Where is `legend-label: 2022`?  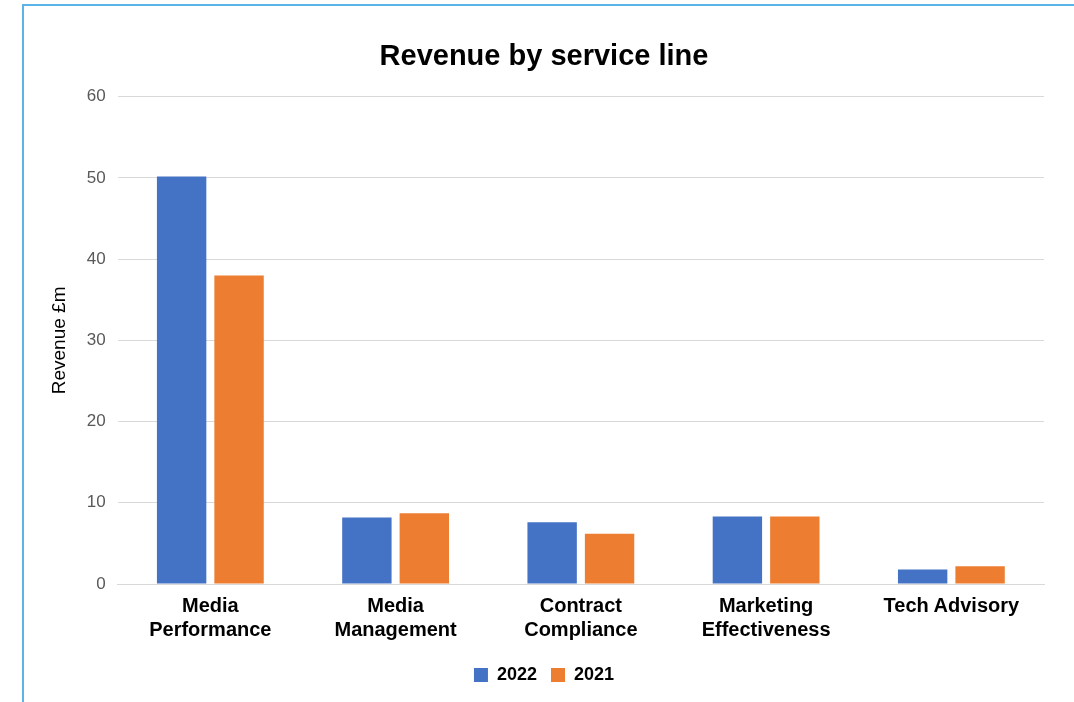
legend-label: 2022 is located at coordinates (516, 673).